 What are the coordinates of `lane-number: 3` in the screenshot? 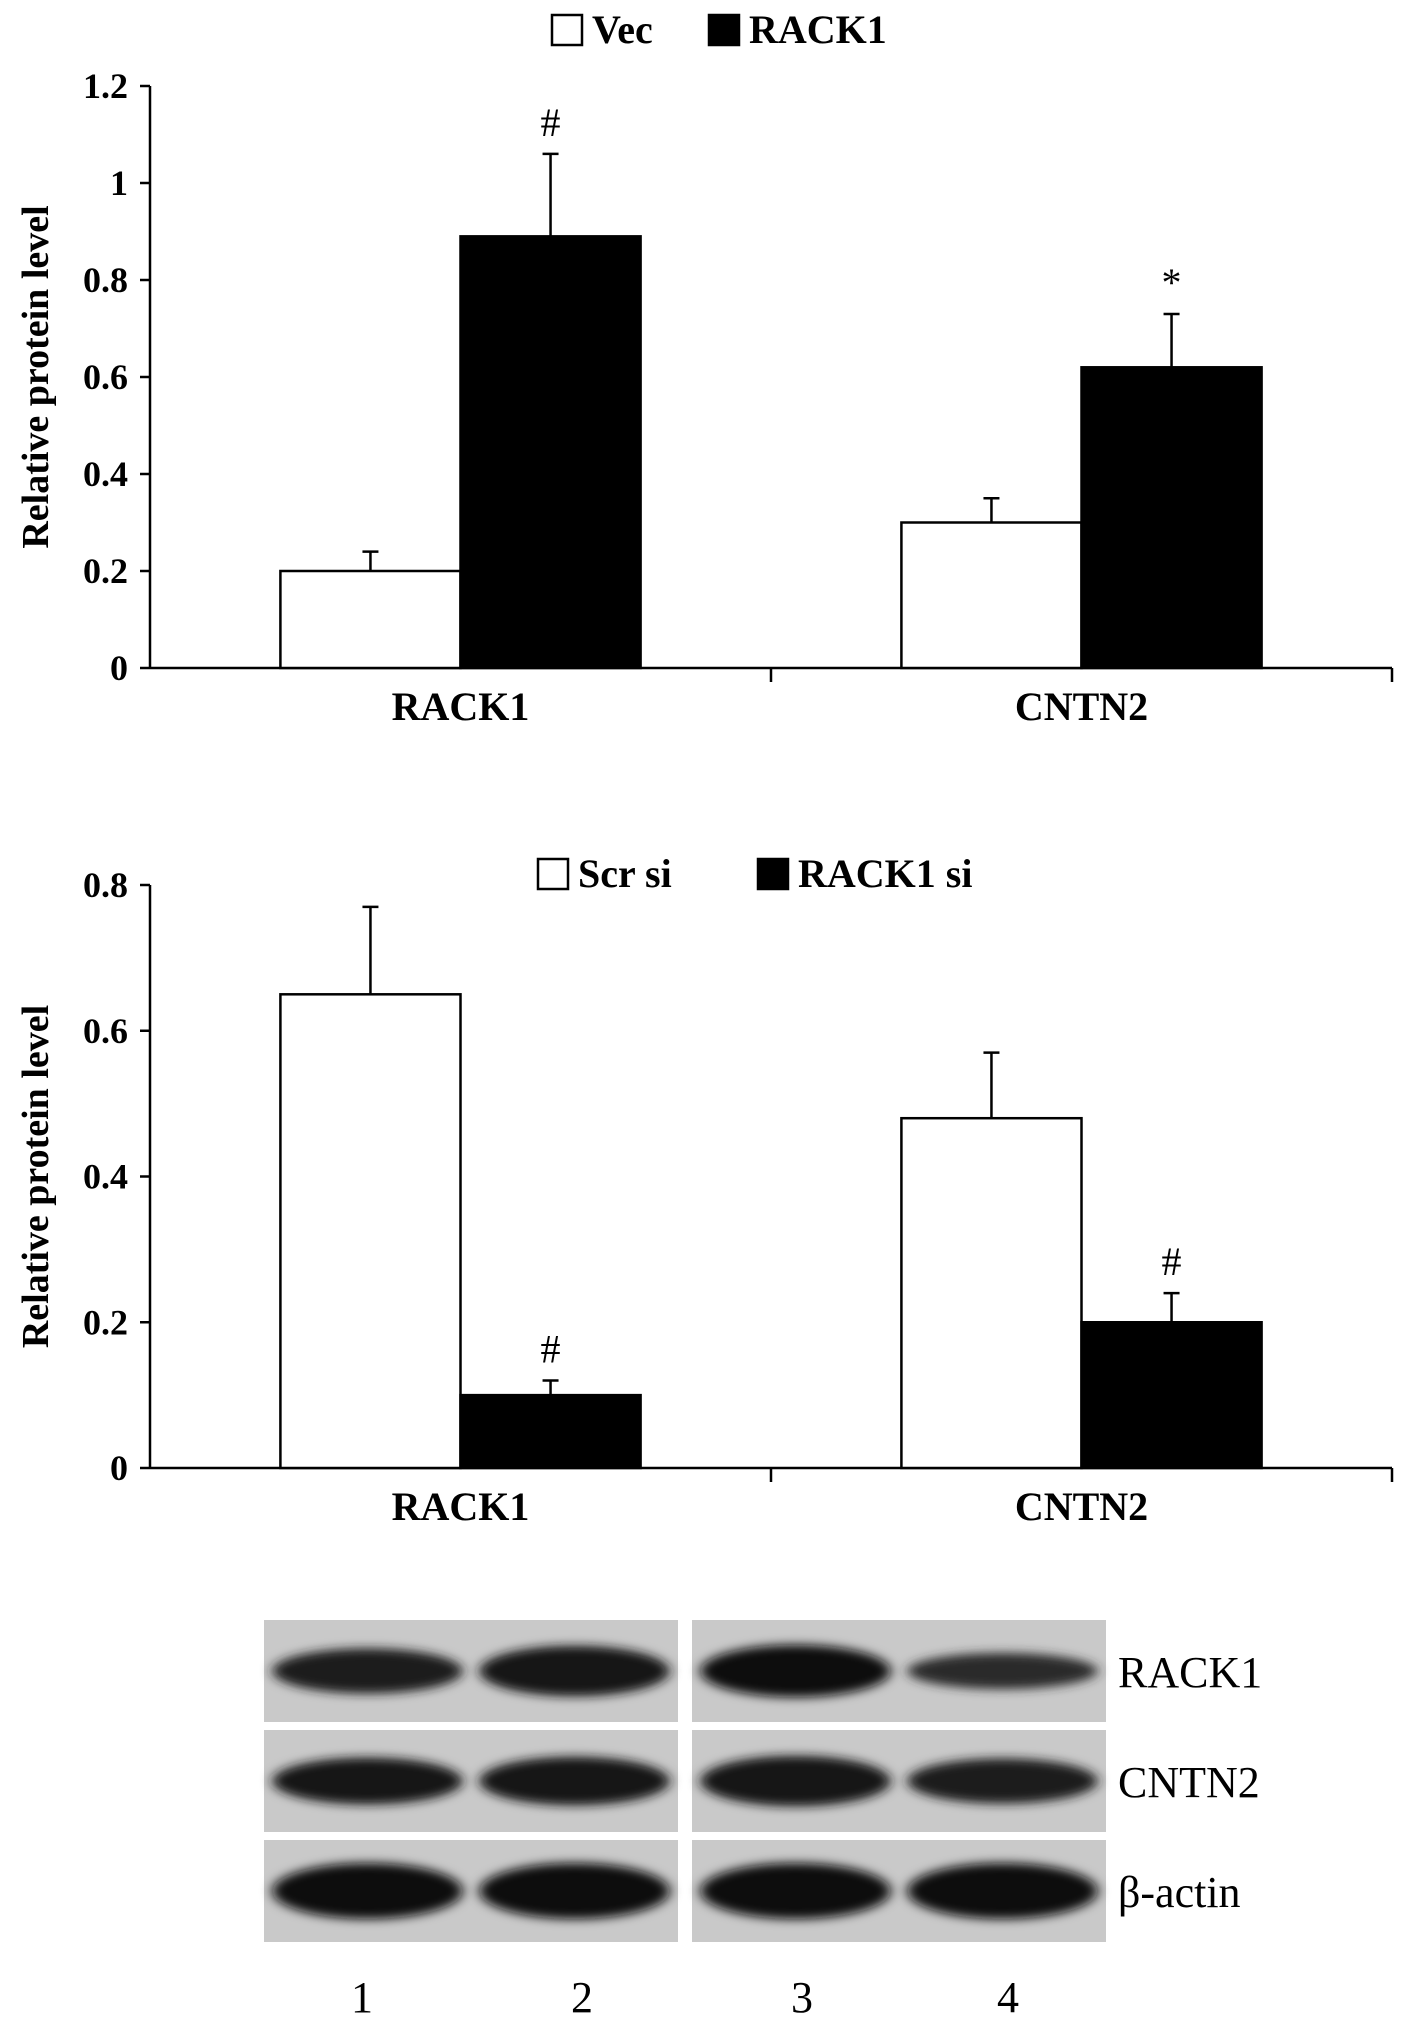 It's located at (802, 1997).